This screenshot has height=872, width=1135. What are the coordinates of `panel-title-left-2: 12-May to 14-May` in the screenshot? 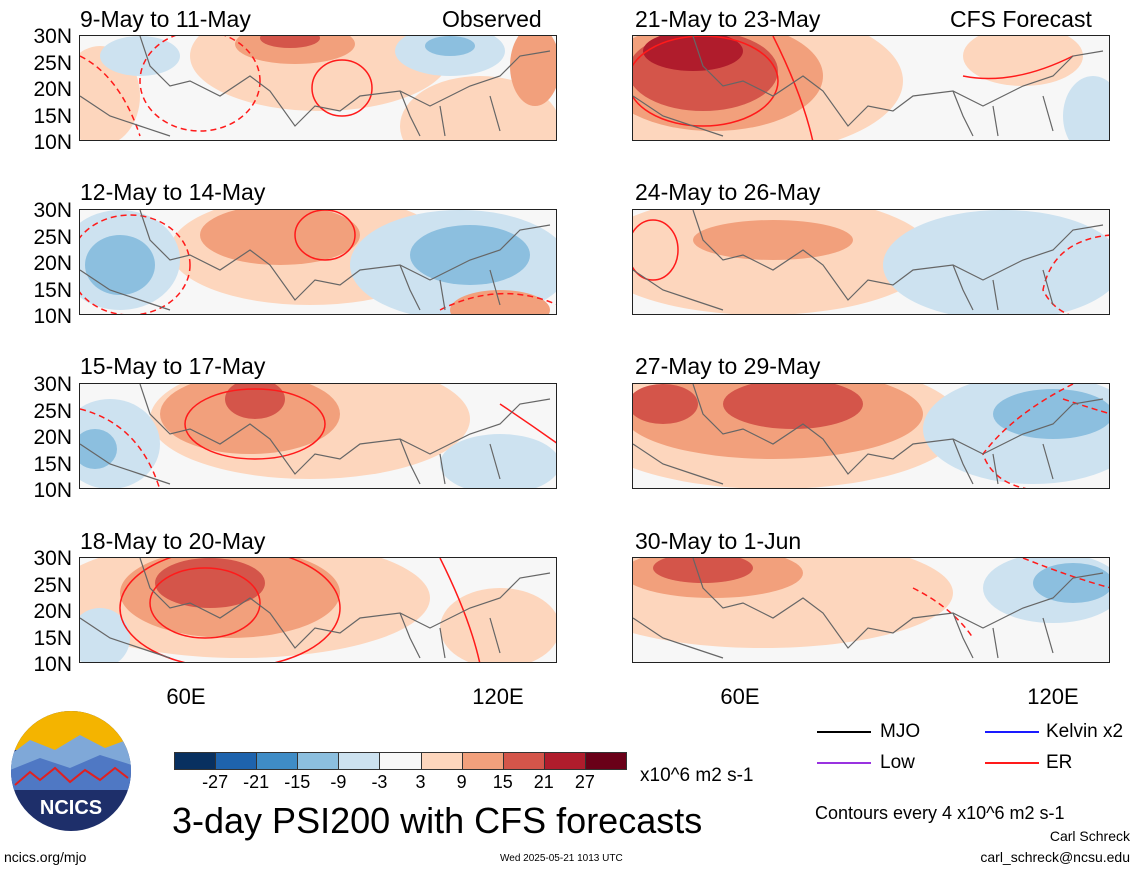 It's located at (173, 192).